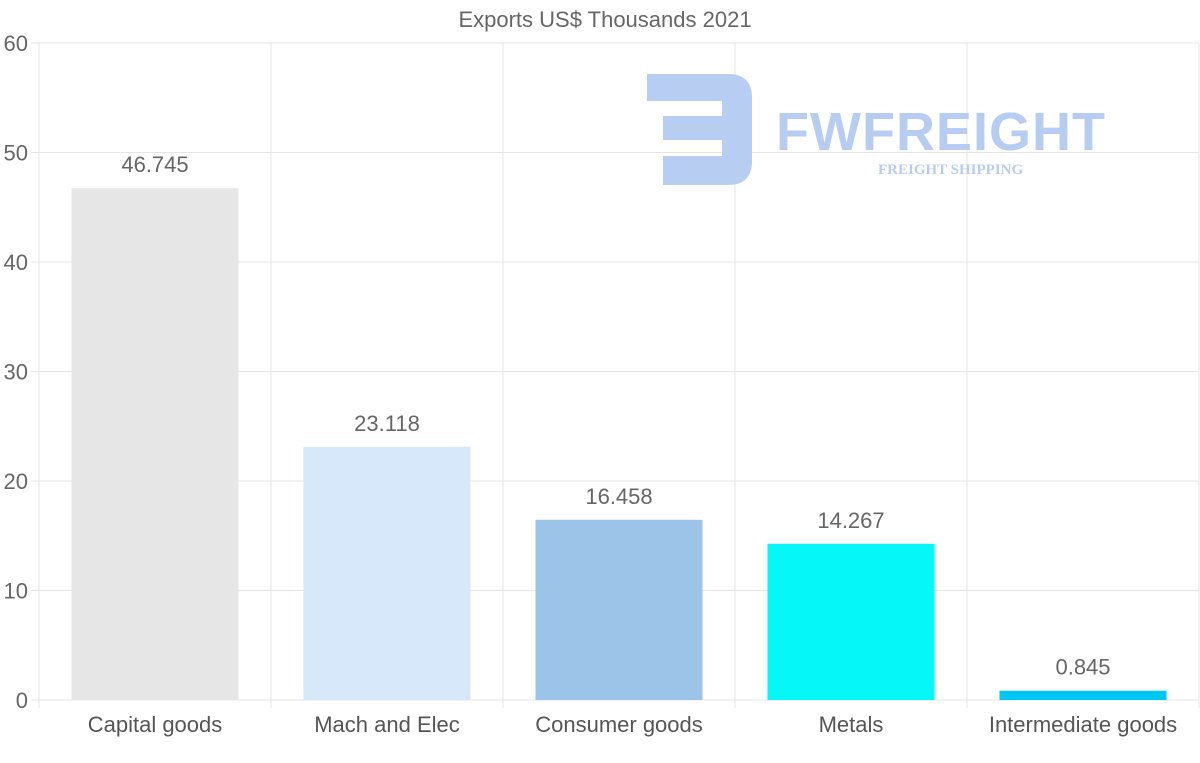  What do you see at coordinates (387, 423) in the screenshot?
I see `bar-value-label: 23.118` at bounding box center [387, 423].